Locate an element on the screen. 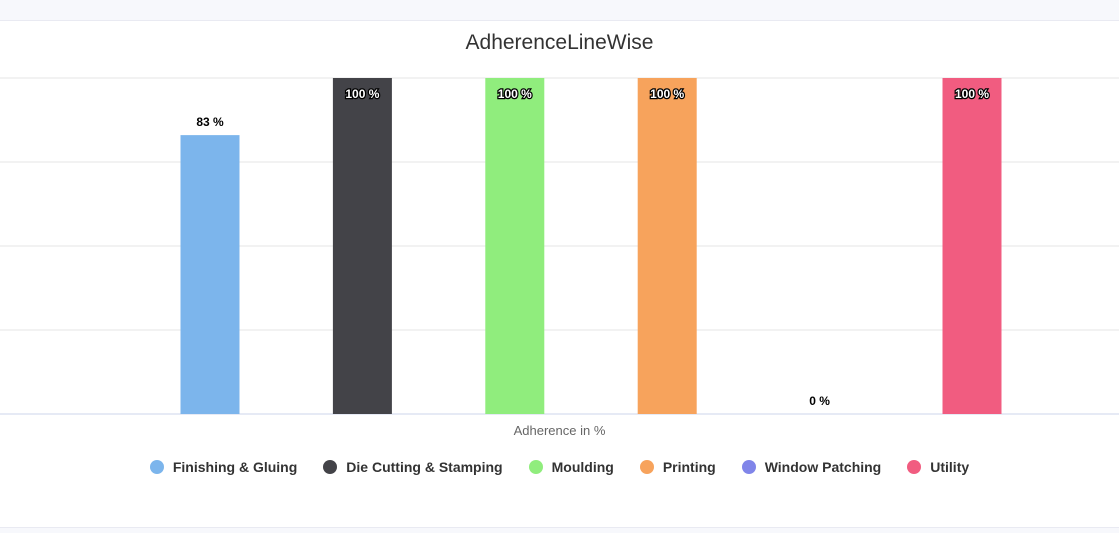  chart-title: AdherenceLineWise is located at coordinates (559, 42).